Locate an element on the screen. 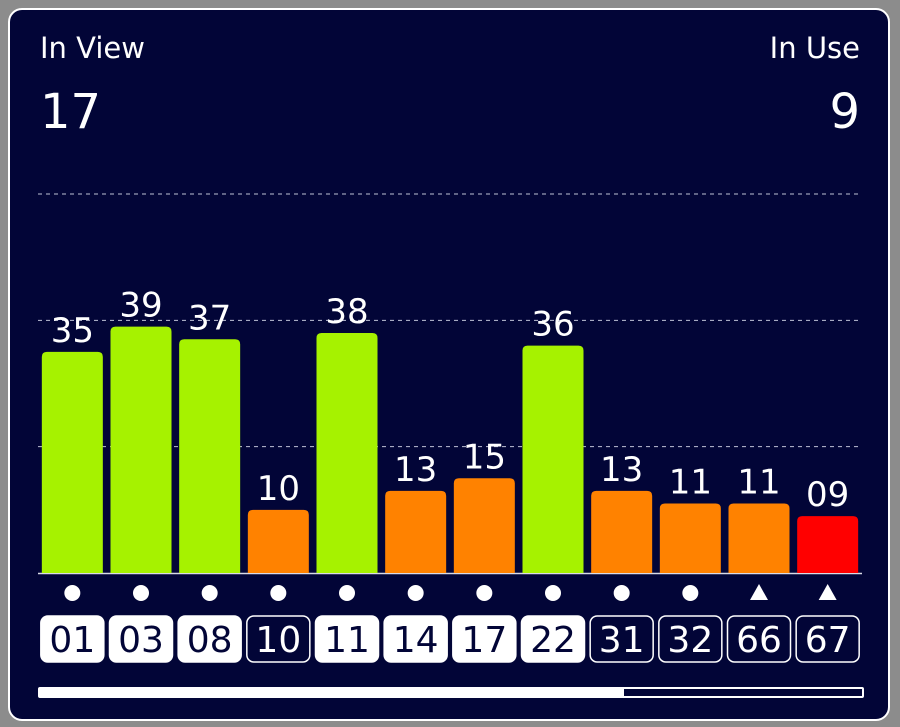 The height and width of the screenshot is (727, 900). satellite-id-10: 10 is located at coordinates (278, 640).